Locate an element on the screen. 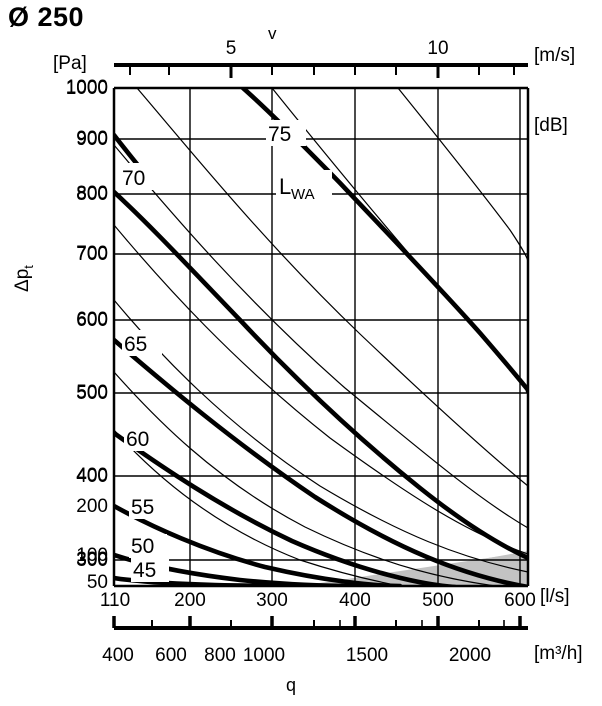 The image size is (602, 706). y-label-200: 200 is located at coordinates (92, 506).